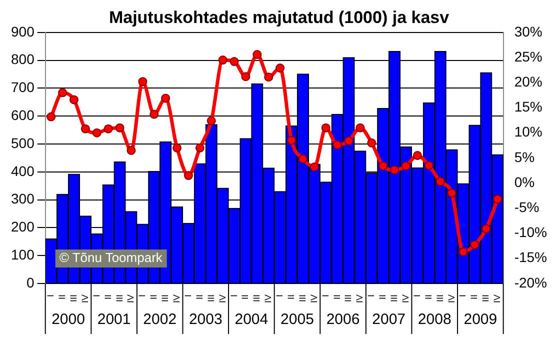 The image size is (560, 342). What do you see at coordinates (23, 59) in the screenshot?
I see `y-tick-label: 800` at bounding box center [23, 59].